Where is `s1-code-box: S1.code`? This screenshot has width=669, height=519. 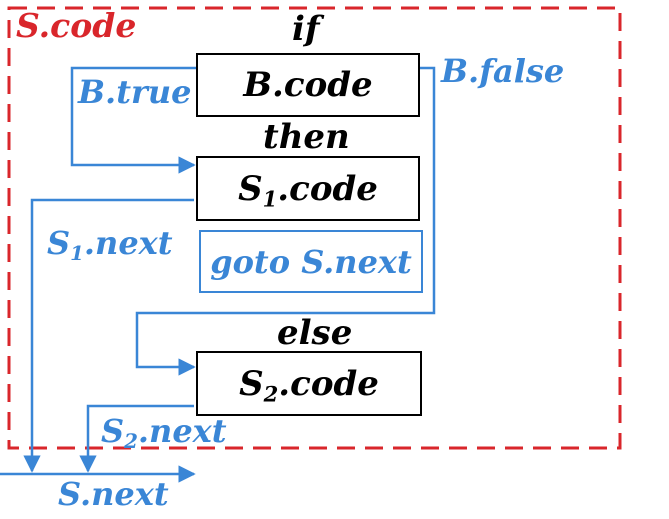 s1-code-box: S1.code is located at coordinates (308, 188).